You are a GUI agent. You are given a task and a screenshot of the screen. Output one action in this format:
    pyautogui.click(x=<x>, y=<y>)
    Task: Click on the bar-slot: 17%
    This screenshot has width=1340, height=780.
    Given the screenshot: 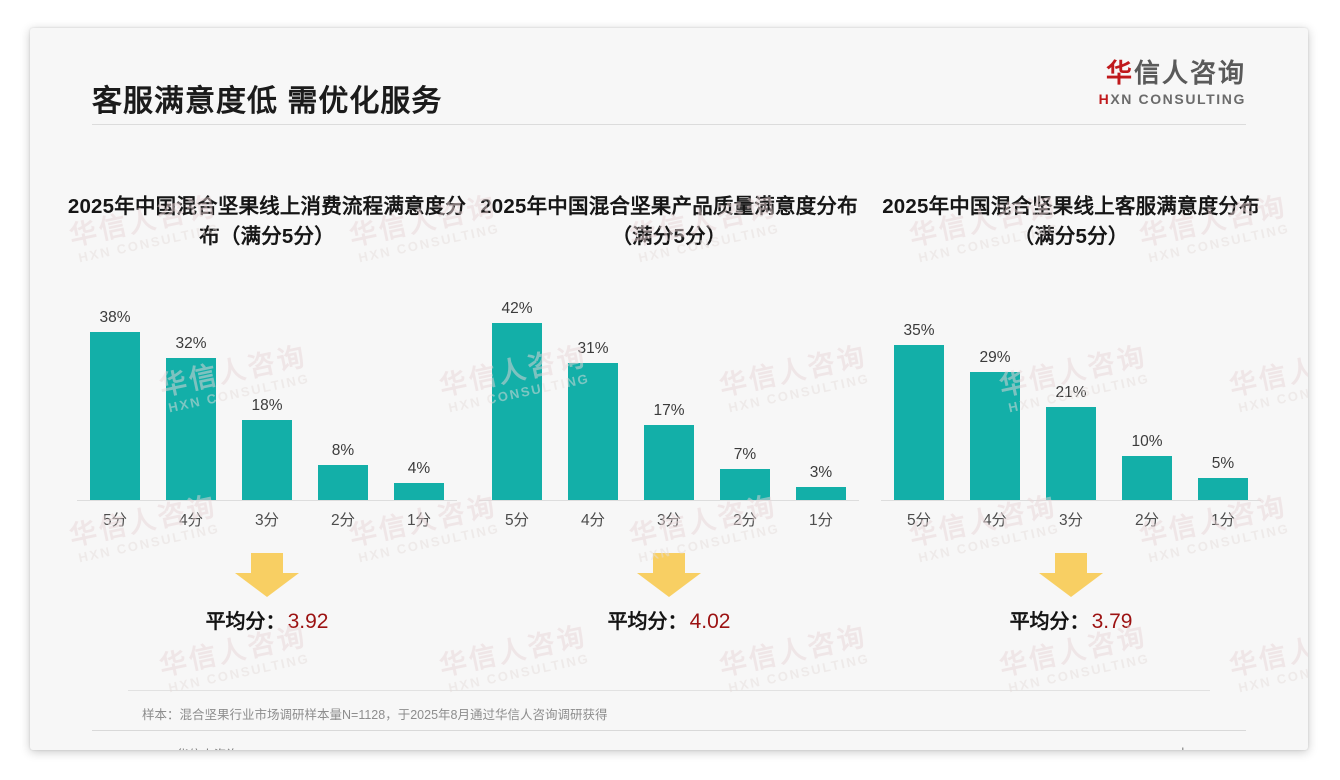 What is the action you would take?
    pyautogui.click(x=669, y=400)
    